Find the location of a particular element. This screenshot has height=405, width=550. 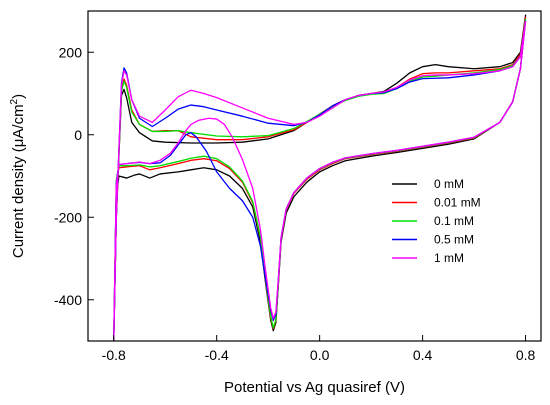

x-tick-label: 0.0 is located at coordinates (320, 355).